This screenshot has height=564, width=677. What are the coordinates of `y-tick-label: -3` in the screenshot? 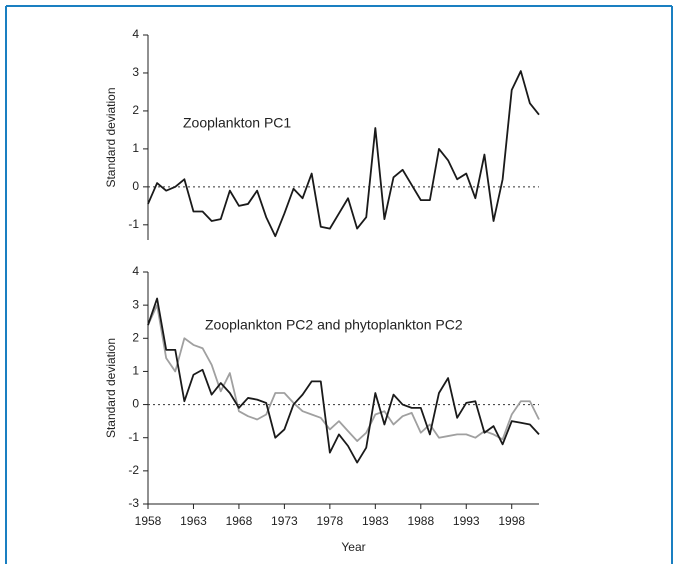 It's located at (133, 503).